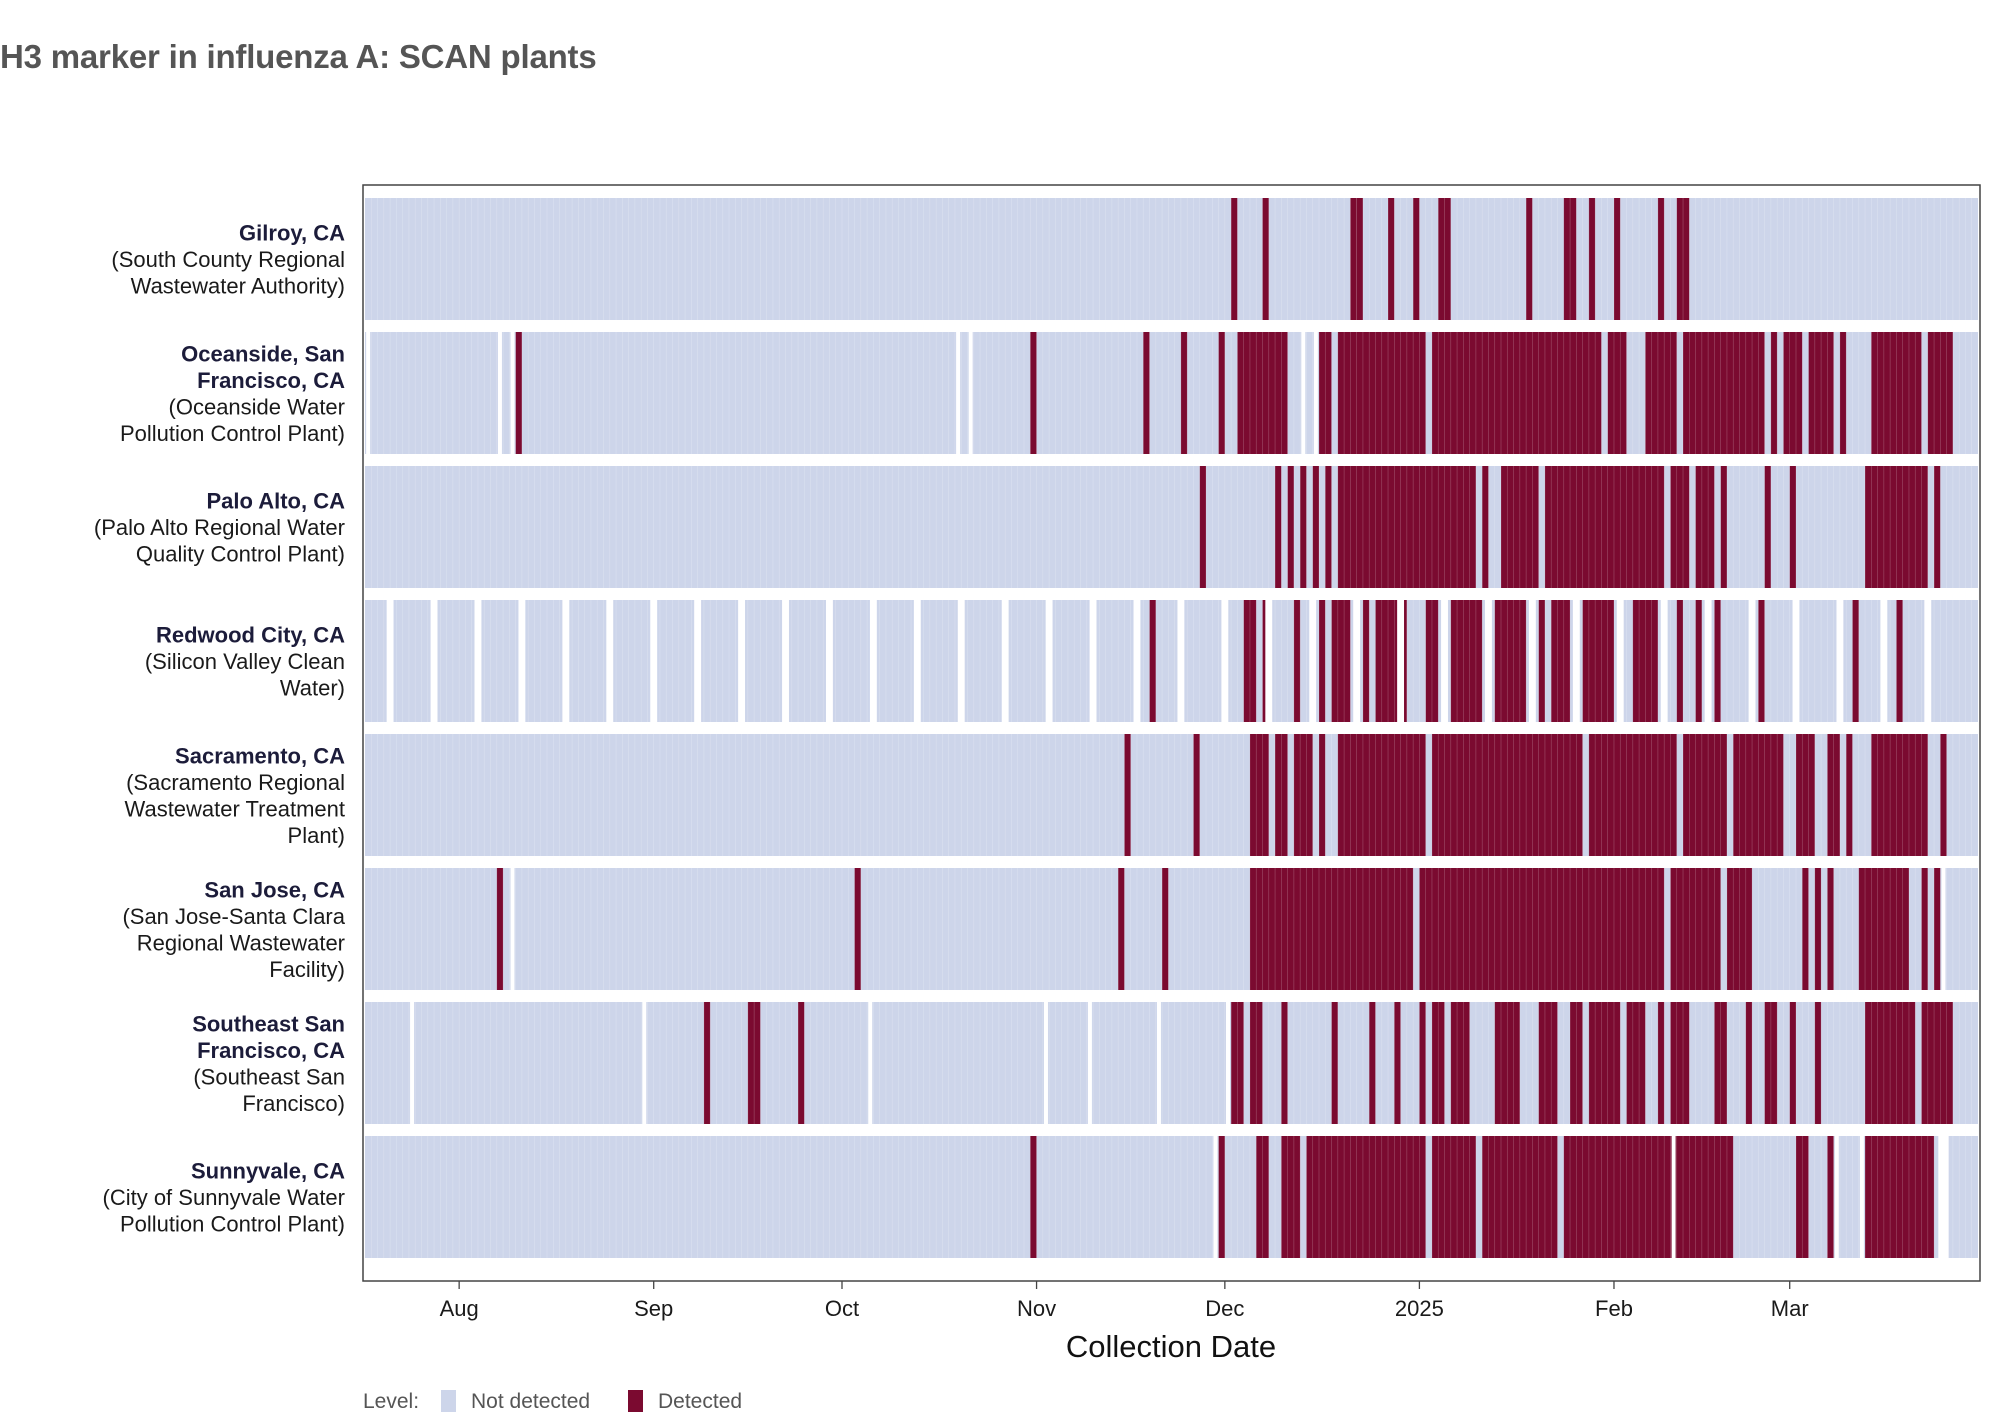  Describe the element at coordinates (1614, 1308) in the screenshot. I see `x-tick-label: Feb` at that location.